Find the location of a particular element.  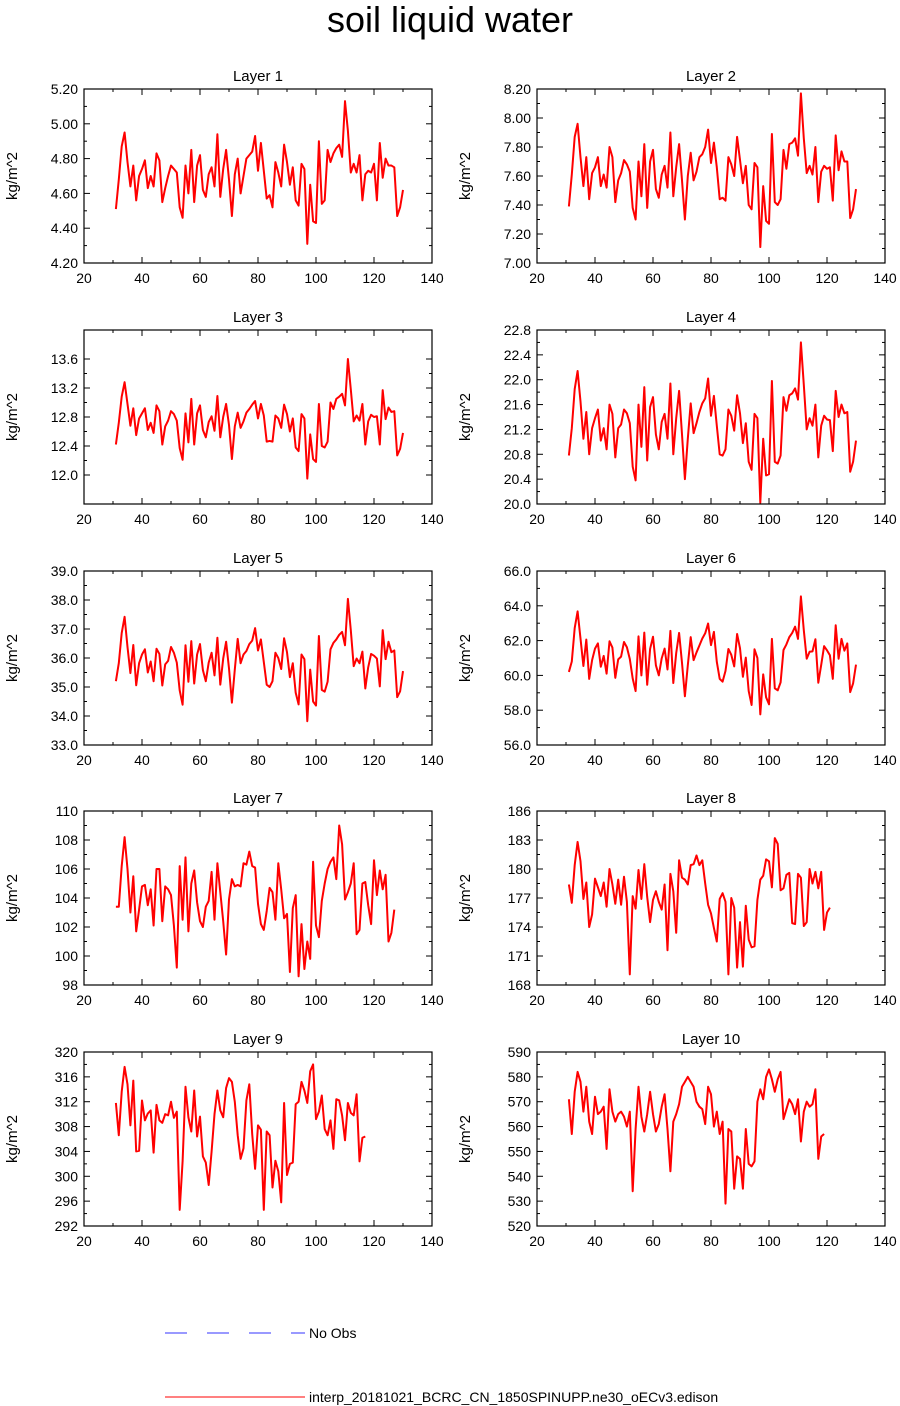

panel-title: Layer 10 is located at coordinates (711, 1039).